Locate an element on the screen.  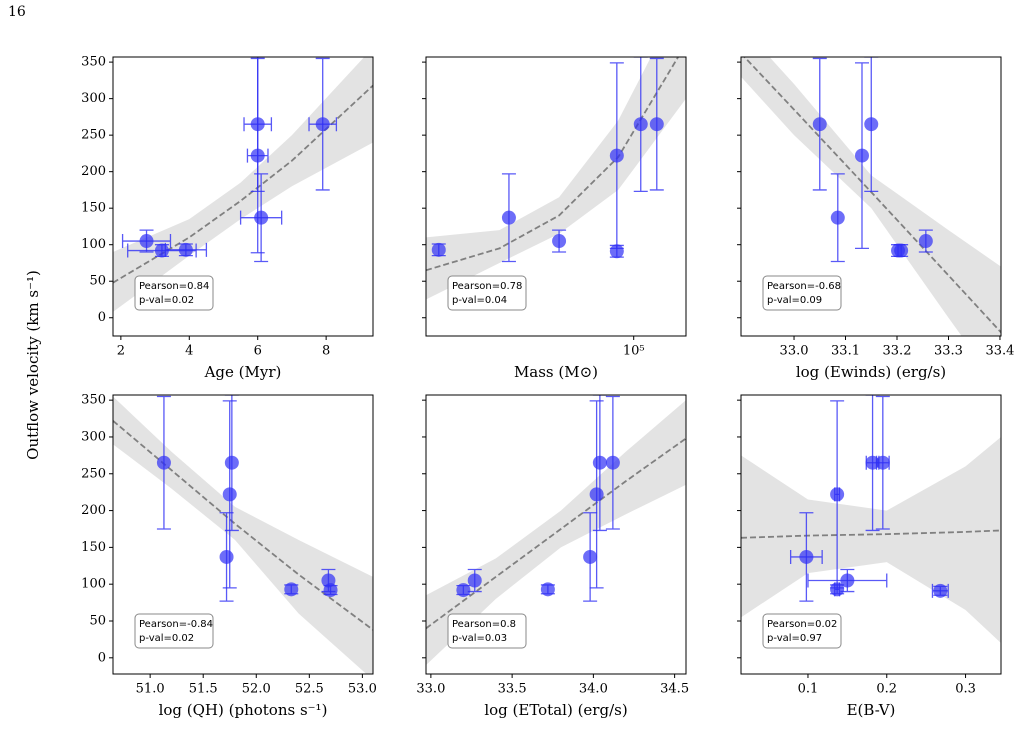
panel: 10⁵ Mass (M⊙) Pearson=0.78 p-val=0.04 is located at coordinates (554, 218).